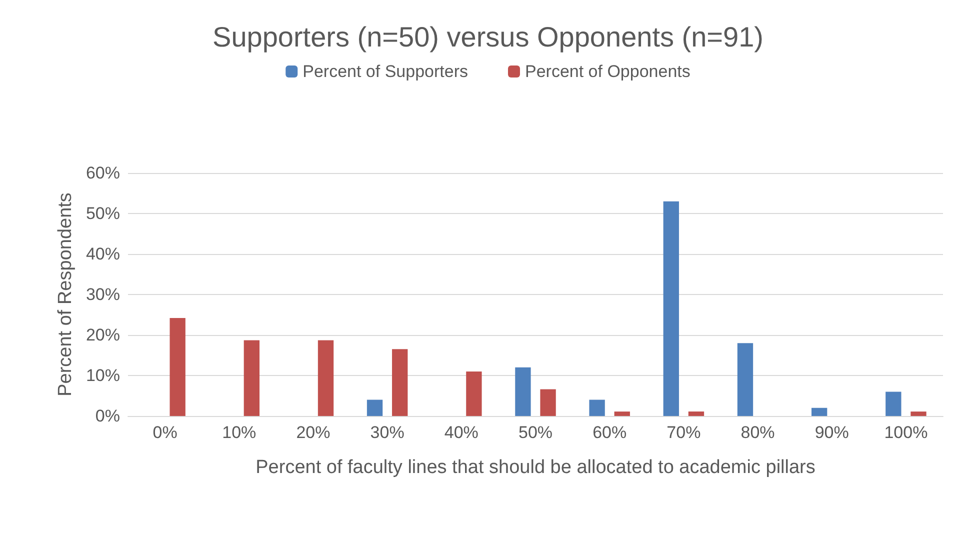 The width and height of the screenshot is (977, 539). What do you see at coordinates (831, 432) in the screenshot?
I see `x-tick-label: 90%` at bounding box center [831, 432].